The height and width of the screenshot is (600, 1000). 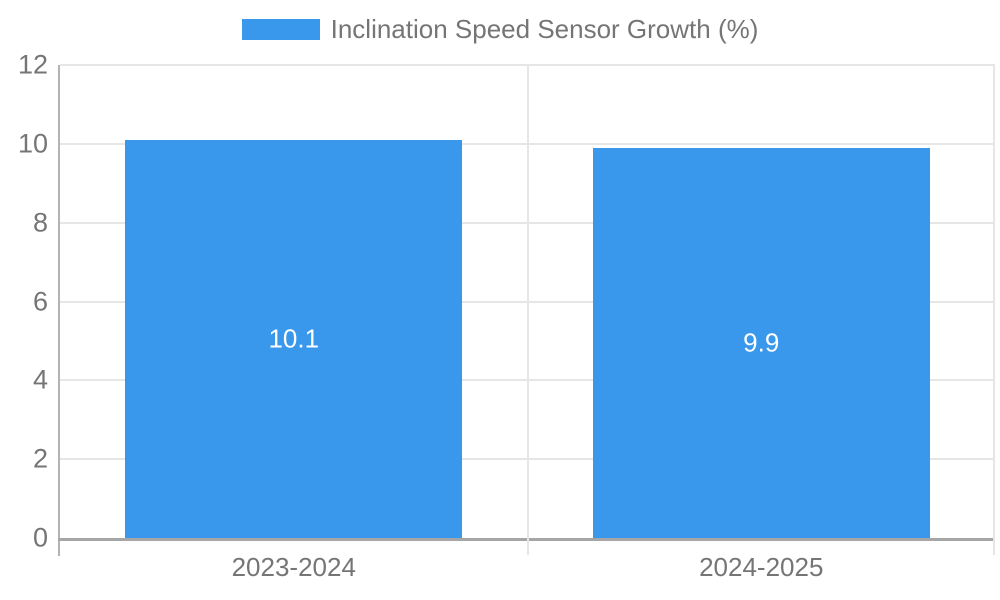 What do you see at coordinates (293, 567) in the screenshot?
I see `x-category-label: 2023-2024` at bounding box center [293, 567].